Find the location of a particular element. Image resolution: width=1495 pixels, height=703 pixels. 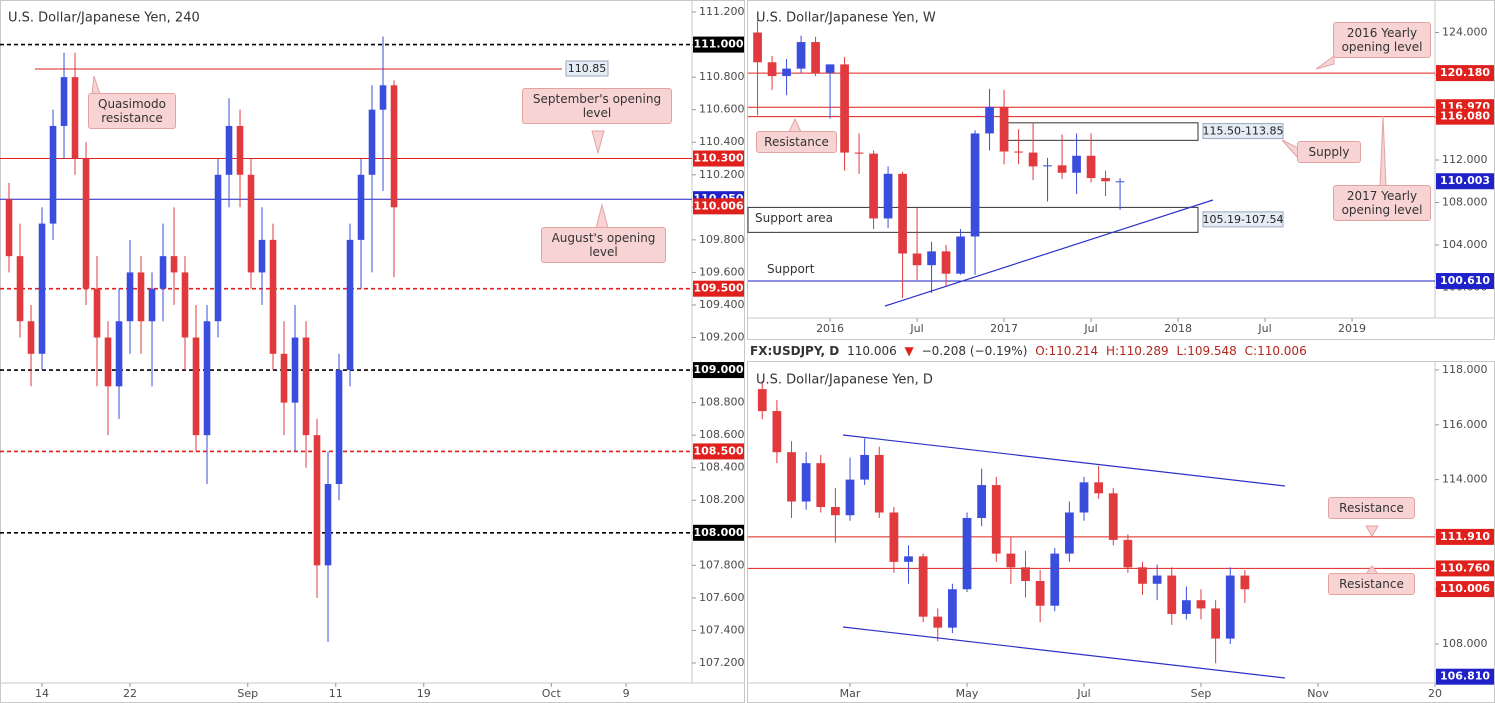

price-tag-text: 116.080 is located at coordinates (1465, 116).